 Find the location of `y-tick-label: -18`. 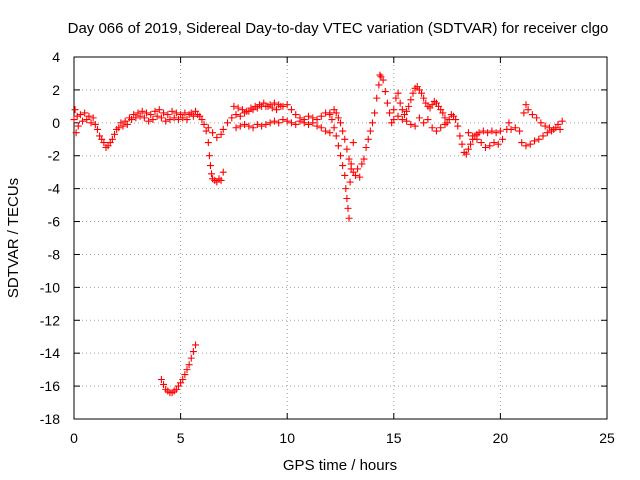

y-tick-label: -18 is located at coordinates (50, 419).